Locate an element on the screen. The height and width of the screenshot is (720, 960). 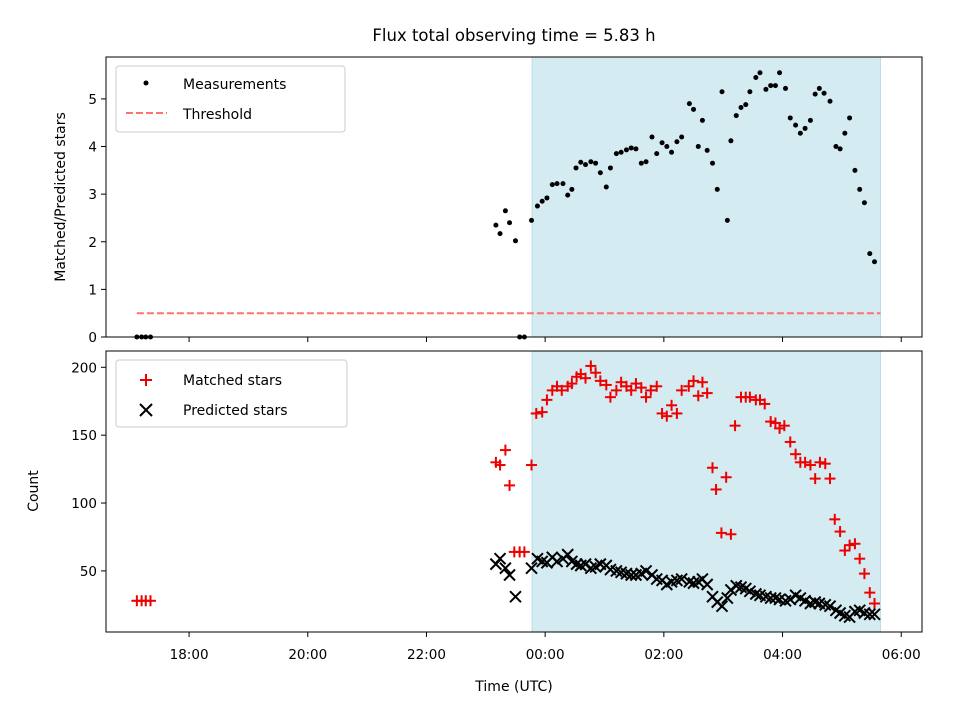
bottom-y-axis-label: Count is located at coordinates (34, 491).